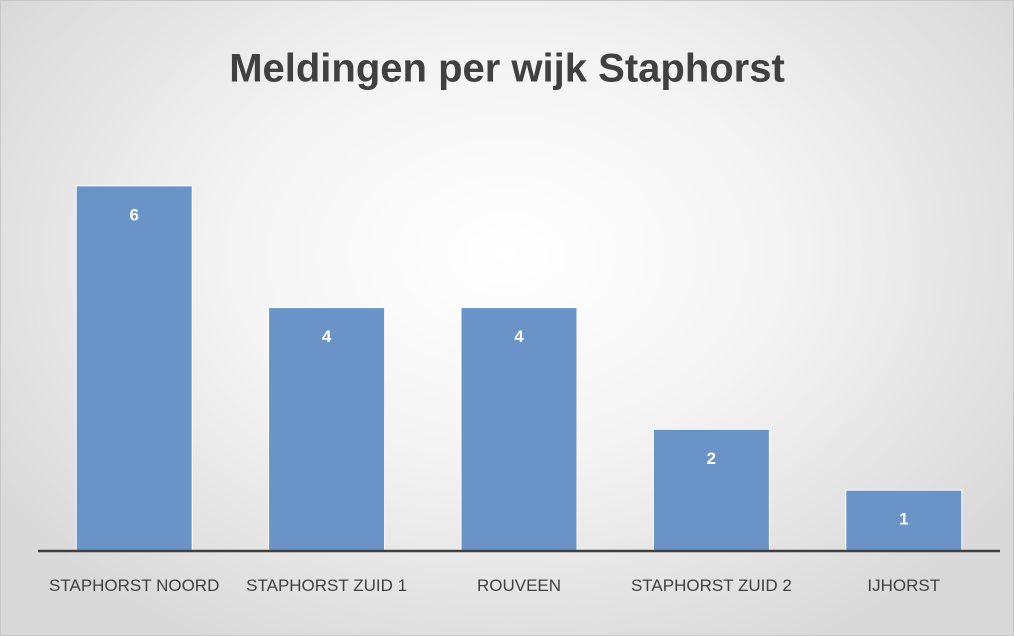 The image size is (1014, 636). What do you see at coordinates (904, 585) in the screenshot?
I see `x-tick-label: IJHORST` at bounding box center [904, 585].